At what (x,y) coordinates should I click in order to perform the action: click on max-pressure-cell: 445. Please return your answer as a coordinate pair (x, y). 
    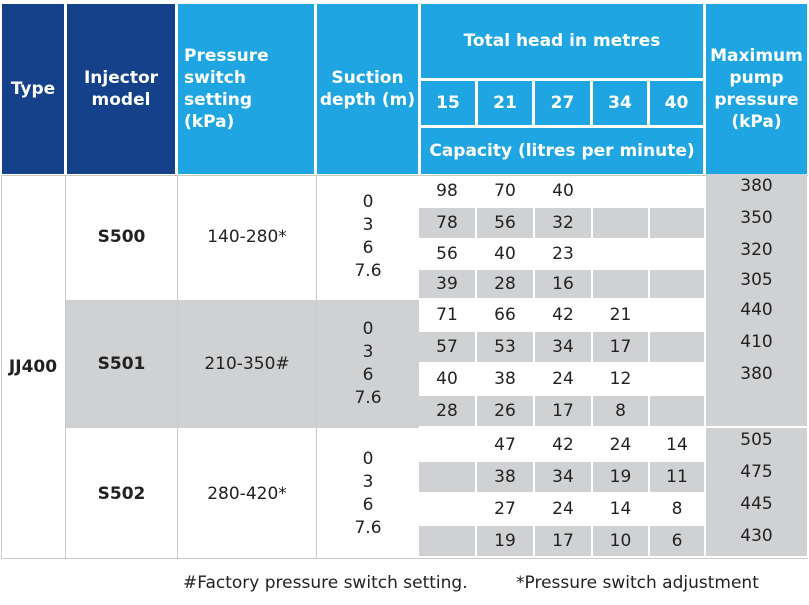
    Looking at the image, I should click on (756, 508).